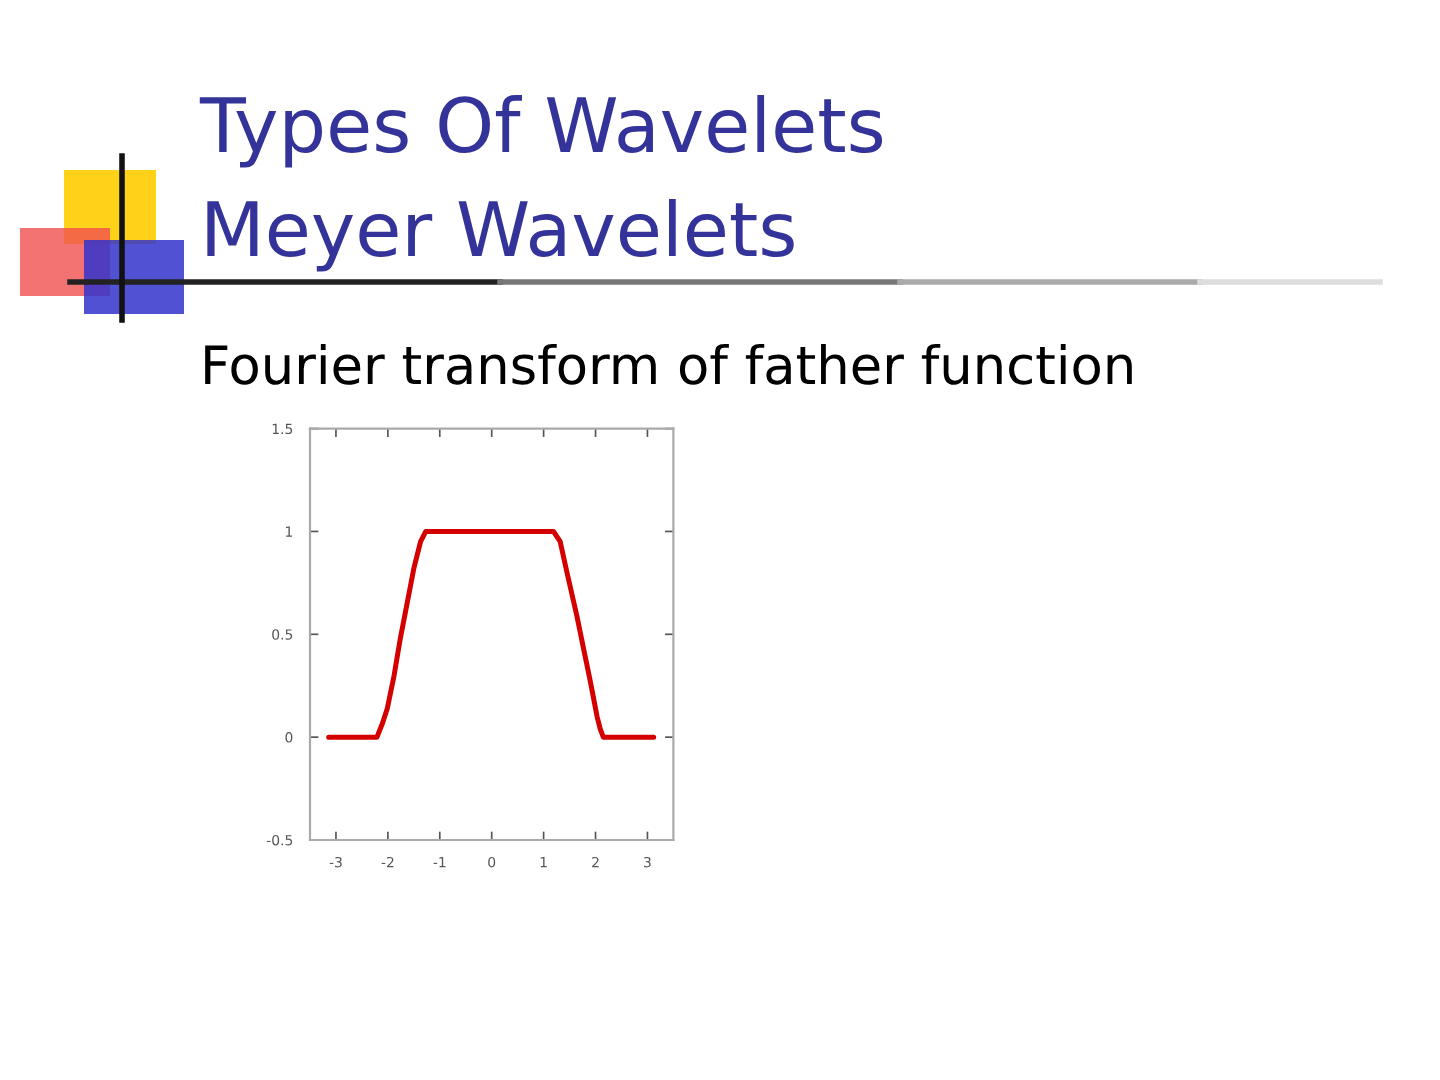 Image resolution: width=1440 pixels, height=1080 pixels. What do you see at coordinates (541, 131) in the screenshot?
I see `chart-title: Types Of Wavelets` at bounding box center [541, 131].